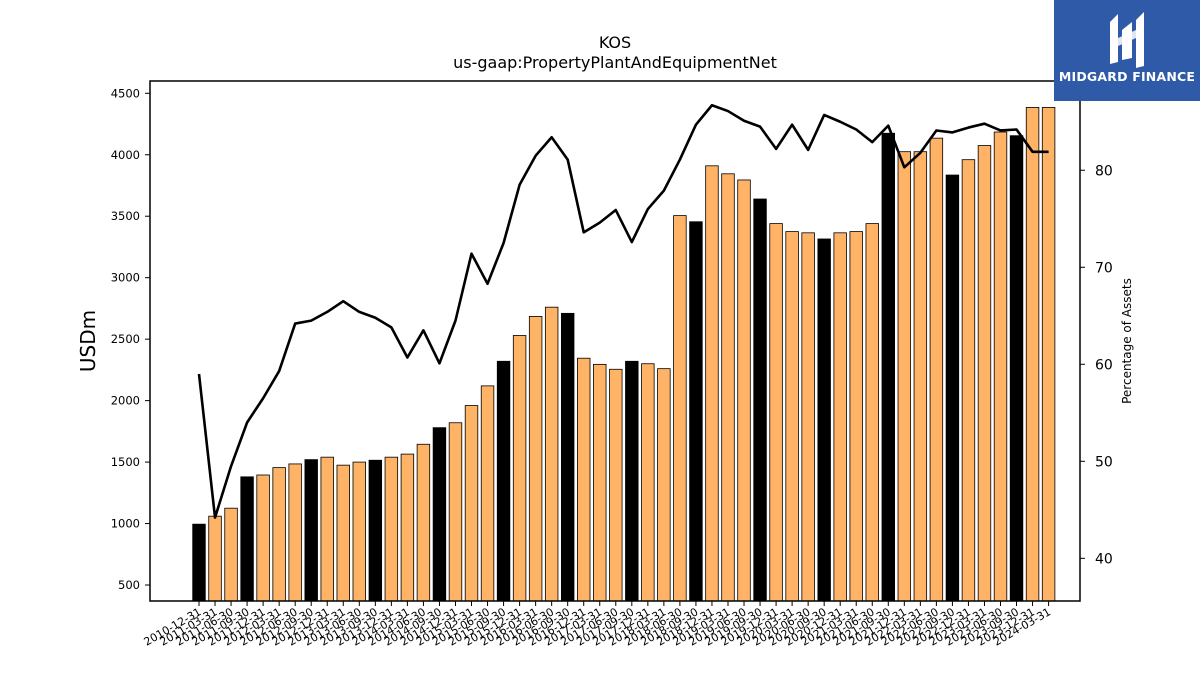 This screenshot has height=675, width=1200. I want to click on y-axis-right: 40 50 60 70 80, so click(1096, 365).